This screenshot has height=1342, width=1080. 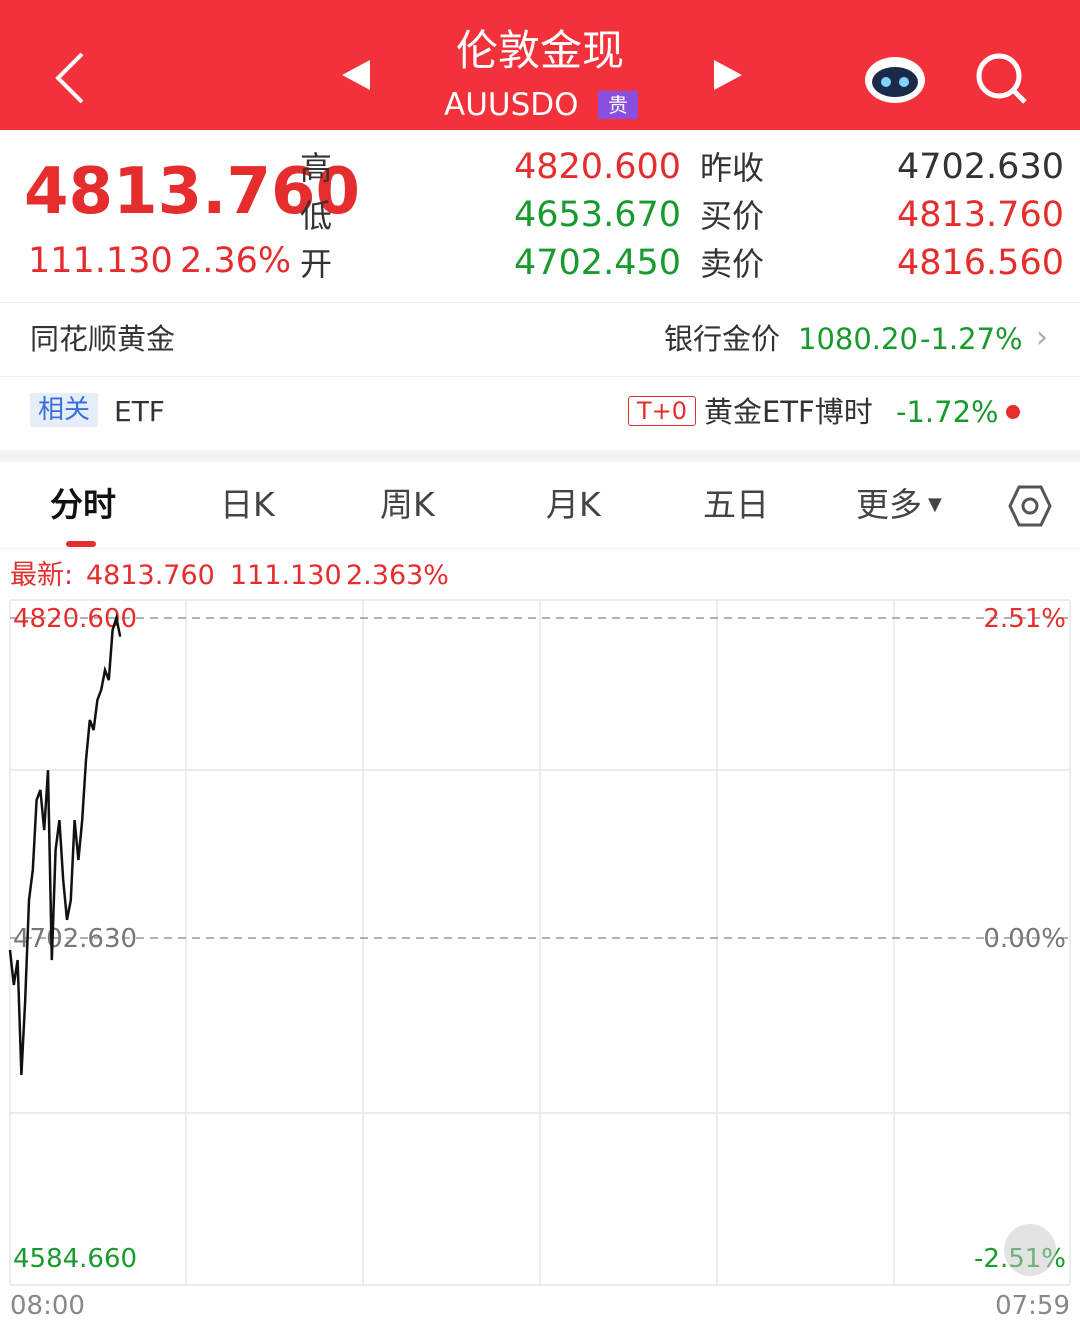 What do you see at coordinates (598, 215) in the screenshot?
I see `stat-value: 4653.670` at bounding box center [598, 215].